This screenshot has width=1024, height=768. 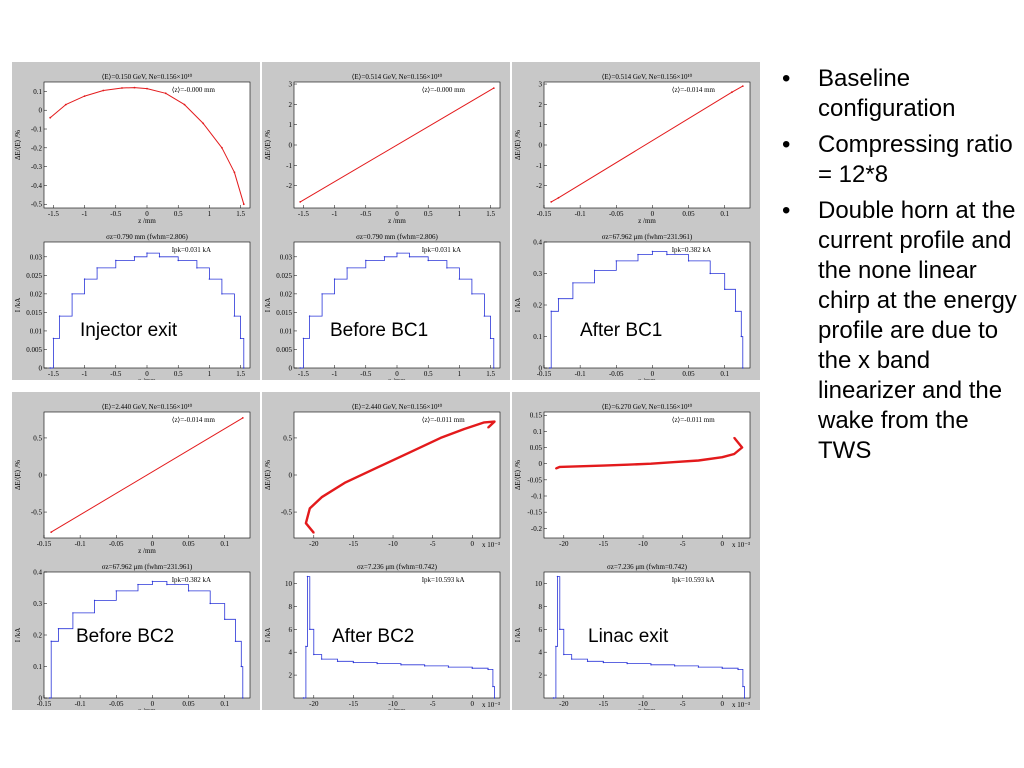 What do you see at coordinates (433, 544) in the screenshot?
I see `x-tick-label: -5` at bounding box center [433, 544].